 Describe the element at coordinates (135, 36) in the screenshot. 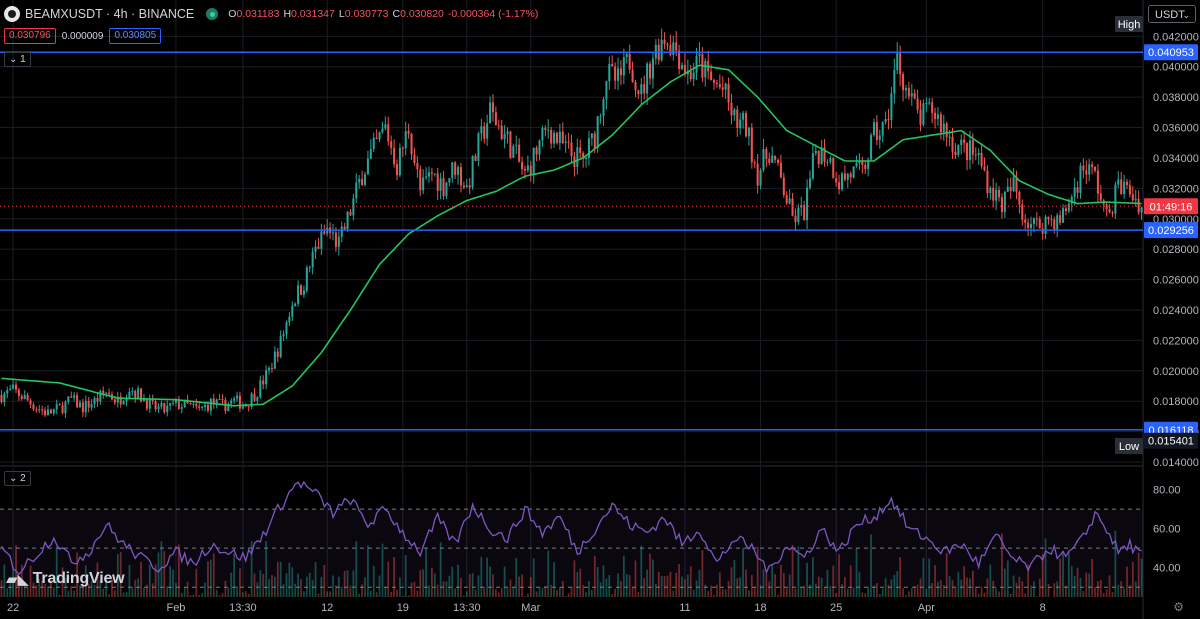

I see `buy-price-button: 0.030805` at that location.